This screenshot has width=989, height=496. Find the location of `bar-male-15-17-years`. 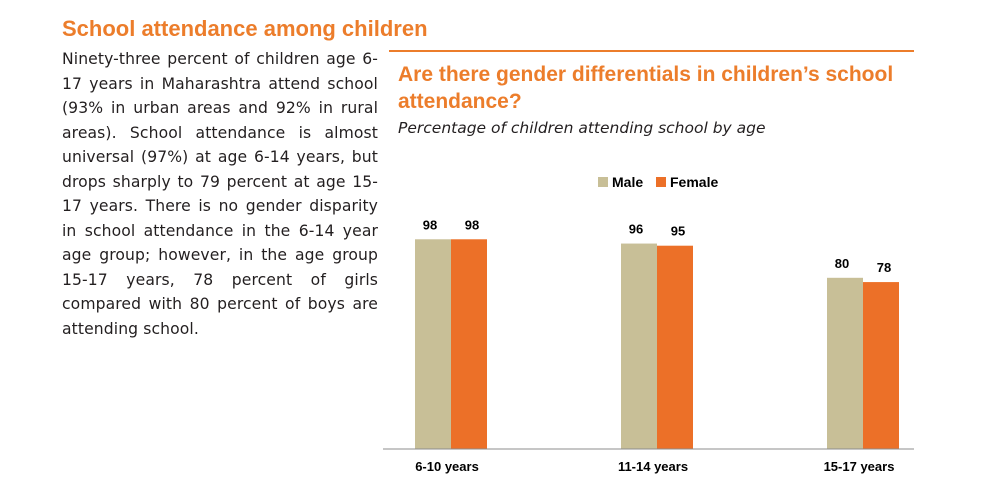

bar-male-15-17-years is located at coordinates (845, 363).